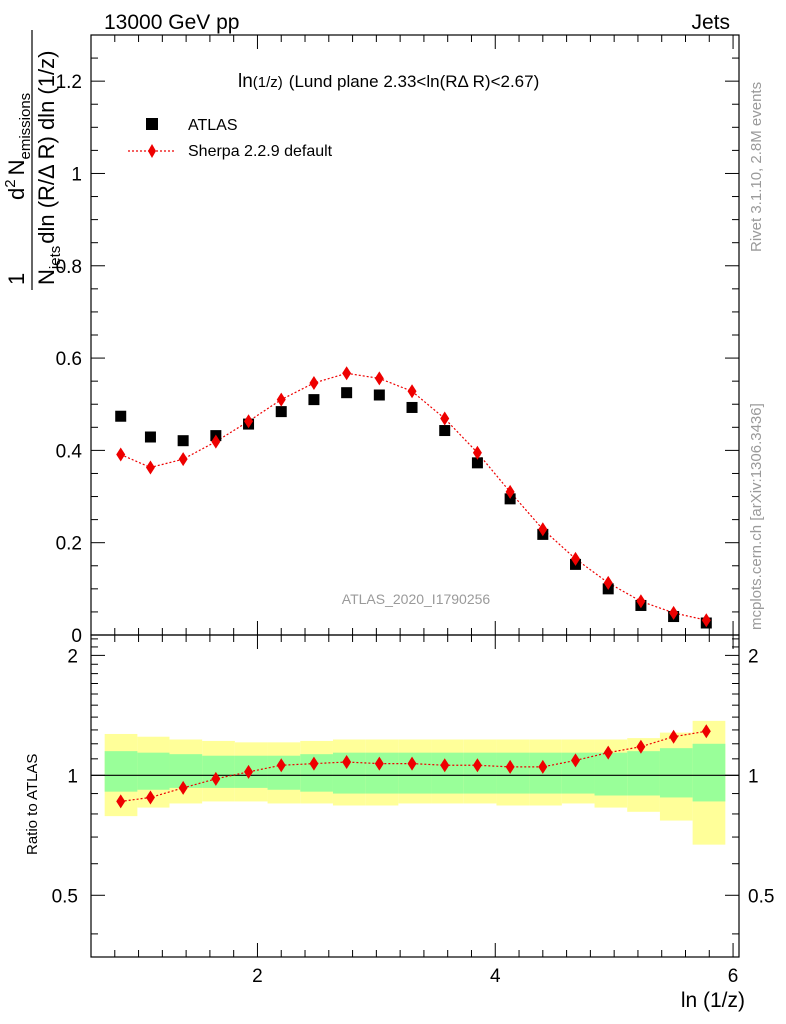  Describe the element at coordinates (756, 516) in the screenshot. I see `mcplots-label: mcplots.cern.ch [arXiv:1306.3436]` at that location.